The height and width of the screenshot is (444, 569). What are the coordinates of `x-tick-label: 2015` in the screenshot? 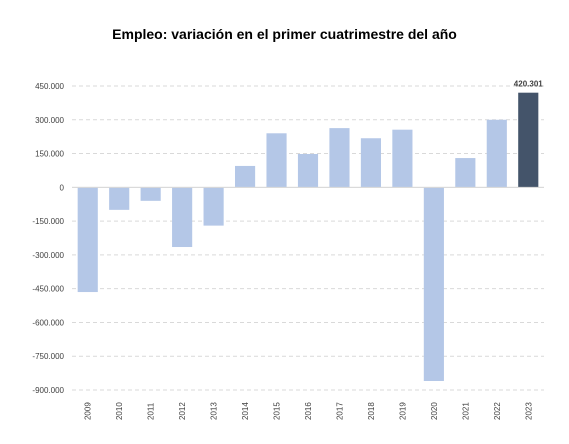 It's located at (277, 411).